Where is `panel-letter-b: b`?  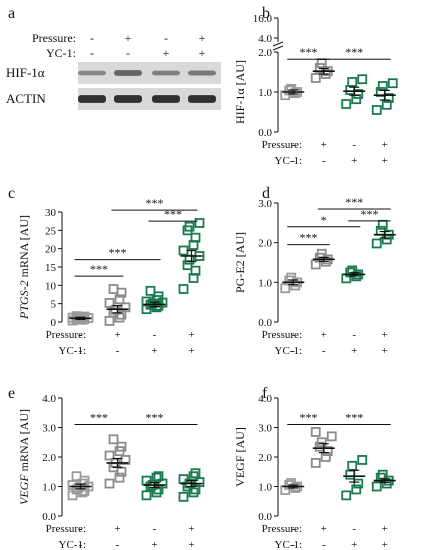
panel-letter-b: b is located at coordinates (266, 13).